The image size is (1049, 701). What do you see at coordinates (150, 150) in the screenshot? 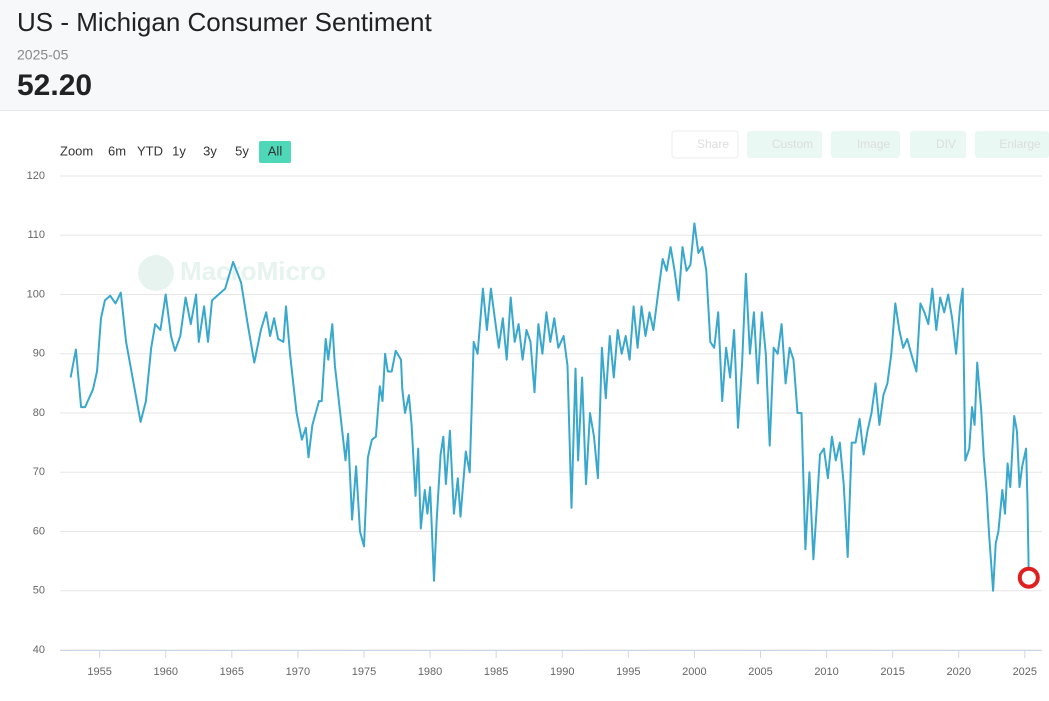
I see `range-button-label: YTD` at bounding box center [150, 150].